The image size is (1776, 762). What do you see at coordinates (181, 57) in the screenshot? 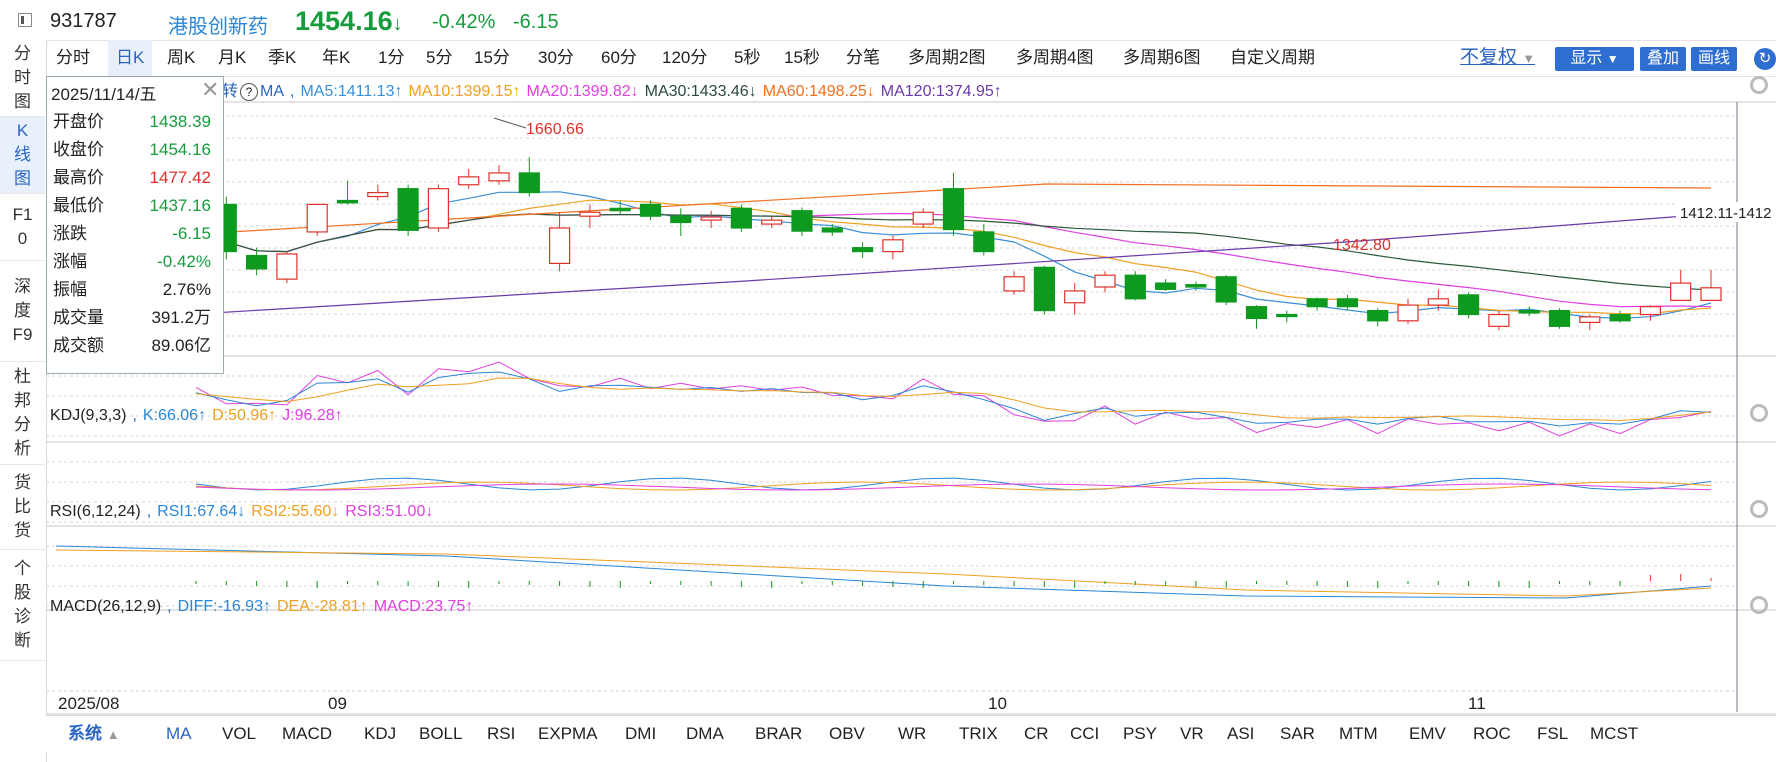
I see `period-tab-week: 周K` at bounding box center [181, 57].